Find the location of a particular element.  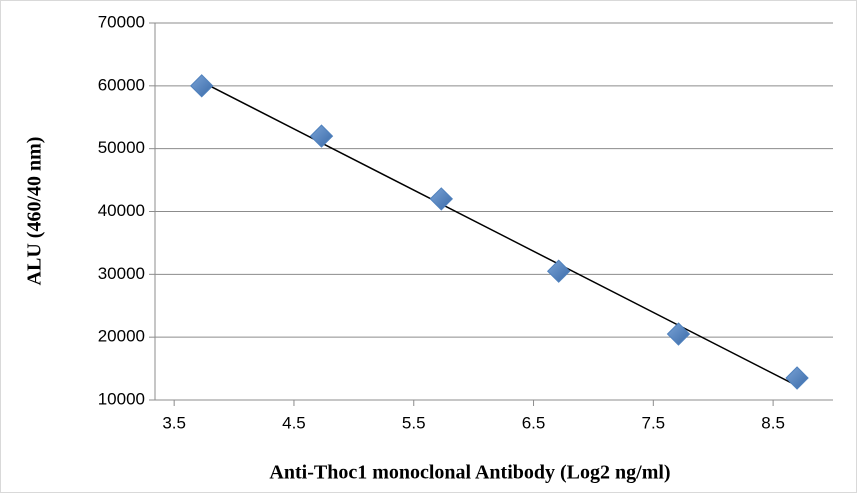

x-tick-label: 6.5 is located at coordinates (534, 422).